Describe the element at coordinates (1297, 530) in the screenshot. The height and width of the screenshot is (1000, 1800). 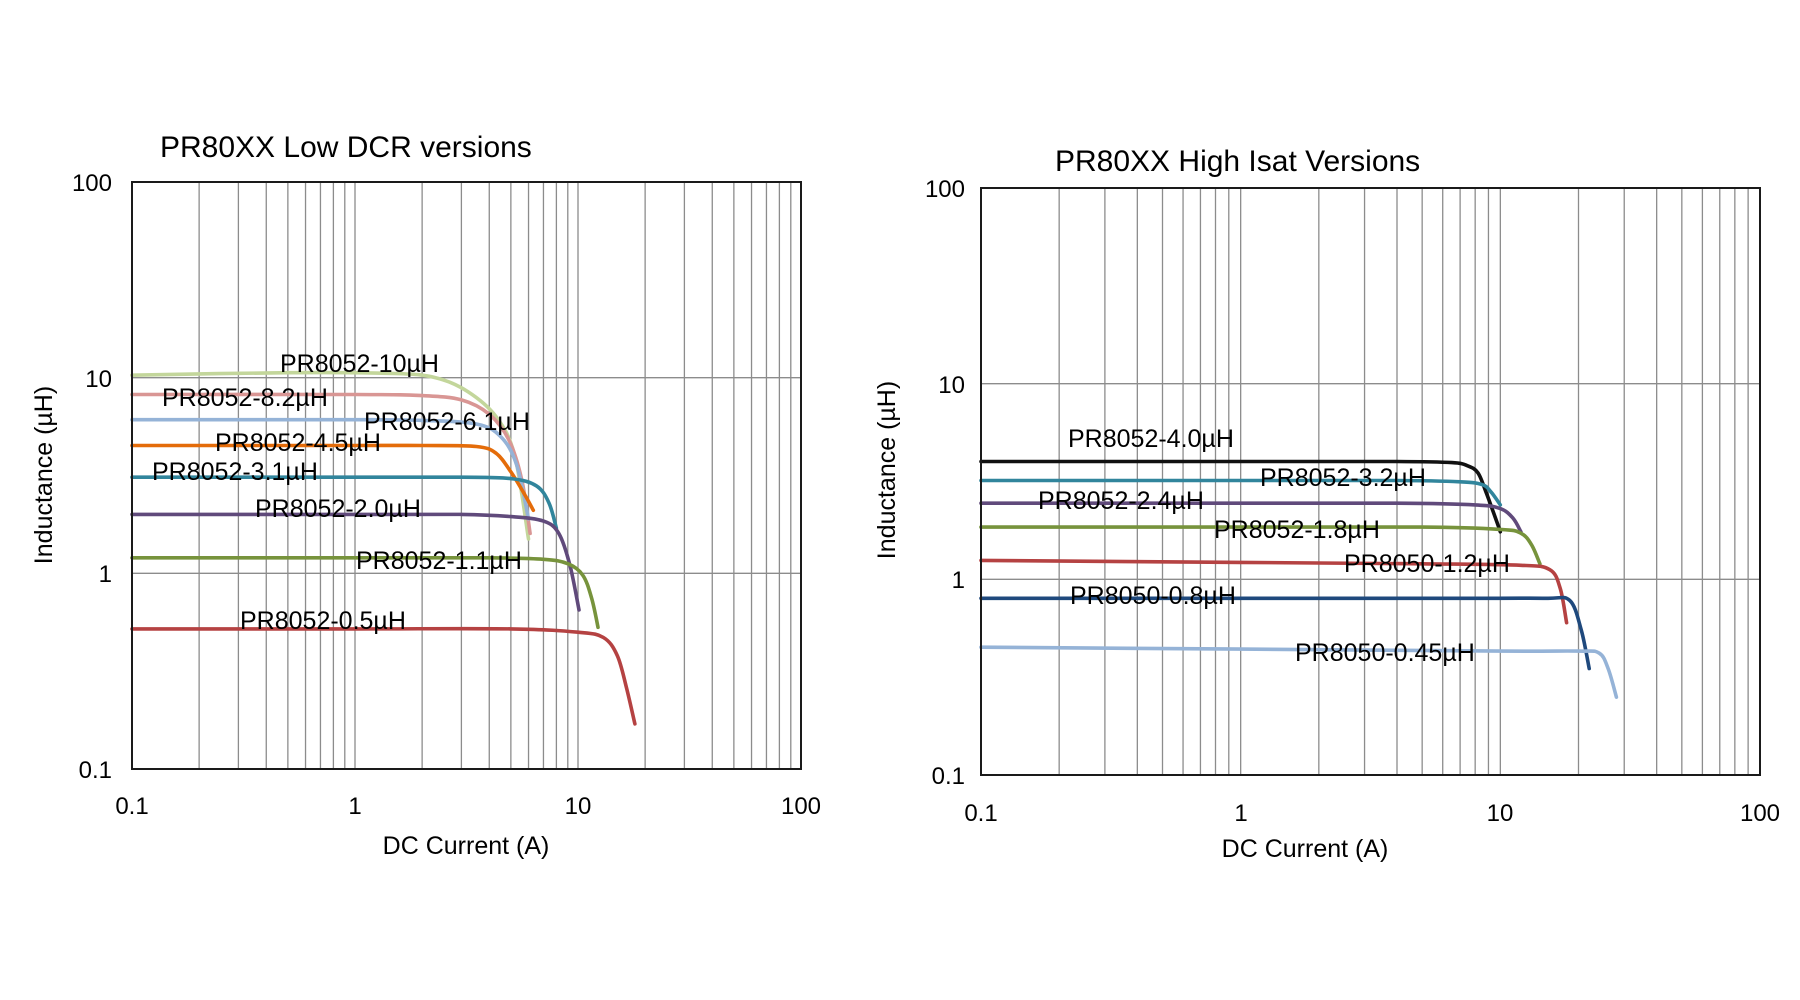
I see `series-label-pr8052-1-8uh: PR8052-1.8µH` at that location.